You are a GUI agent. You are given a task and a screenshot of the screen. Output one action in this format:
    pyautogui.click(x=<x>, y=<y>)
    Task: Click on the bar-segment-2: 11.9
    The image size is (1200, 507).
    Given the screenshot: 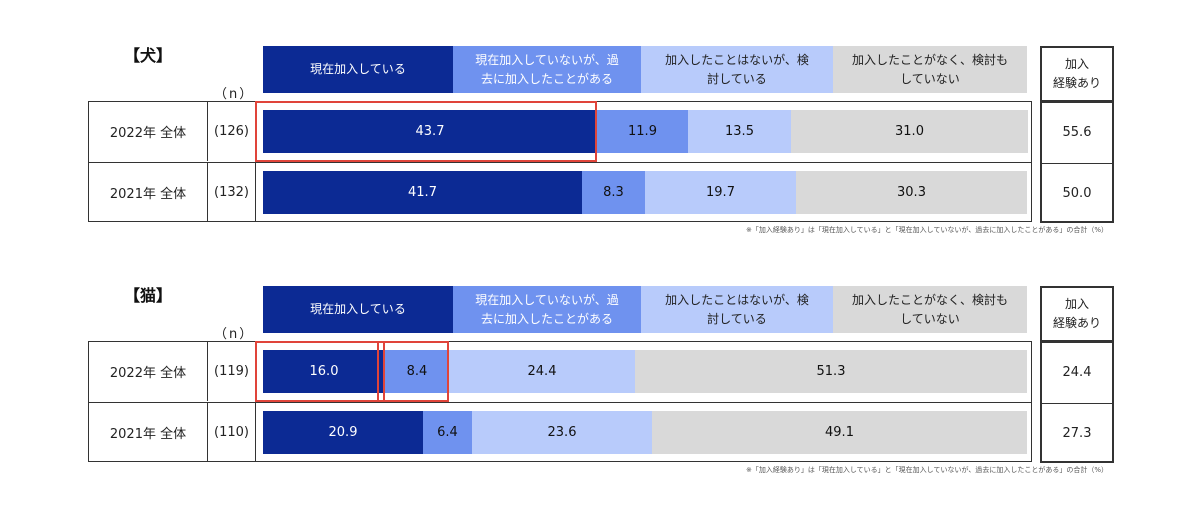 What is the action you would take?
    pyautogui.click(x=642, y=131)
    